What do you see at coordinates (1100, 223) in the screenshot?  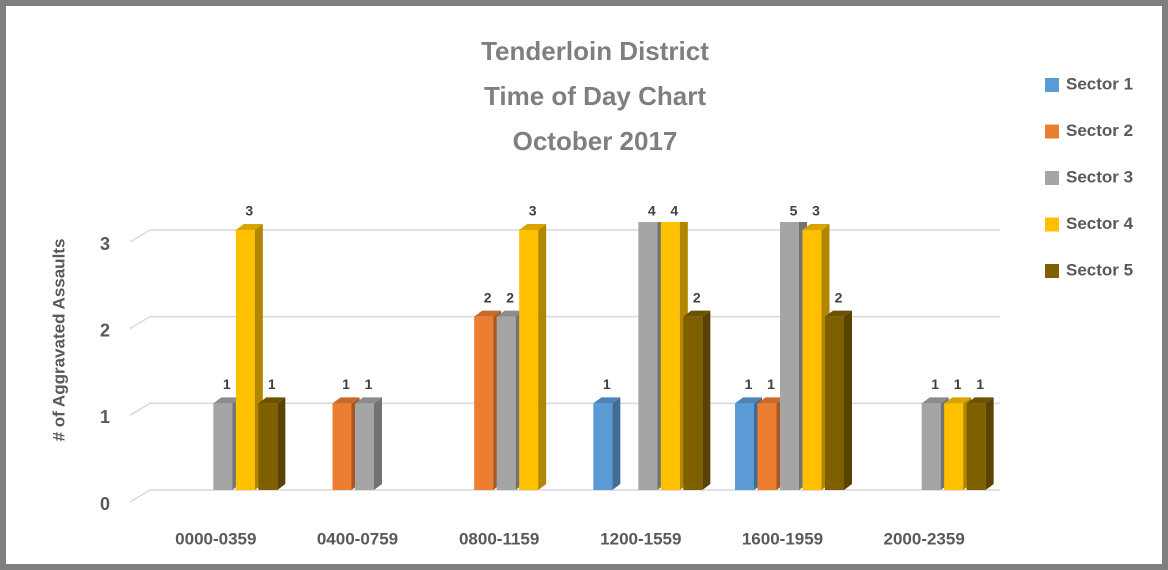 I see `legend-label: Sector 4` at bounding box center [1100, 223].